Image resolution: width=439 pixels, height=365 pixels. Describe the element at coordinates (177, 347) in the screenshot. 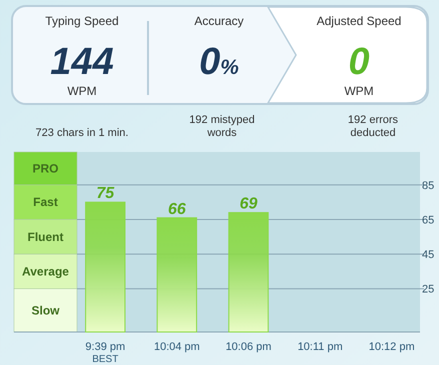

I see `x-tick-label: 10:04 pm` at that location.